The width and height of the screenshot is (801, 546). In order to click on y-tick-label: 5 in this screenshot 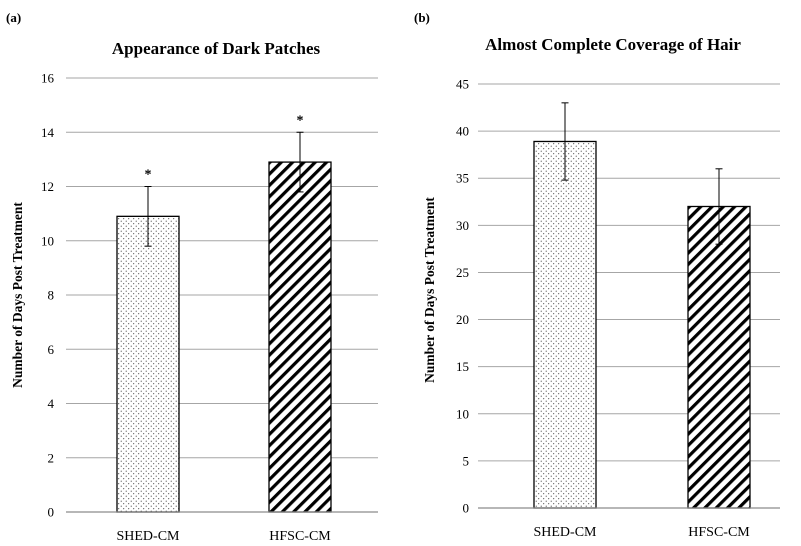, I will do `click(466, 460)`.